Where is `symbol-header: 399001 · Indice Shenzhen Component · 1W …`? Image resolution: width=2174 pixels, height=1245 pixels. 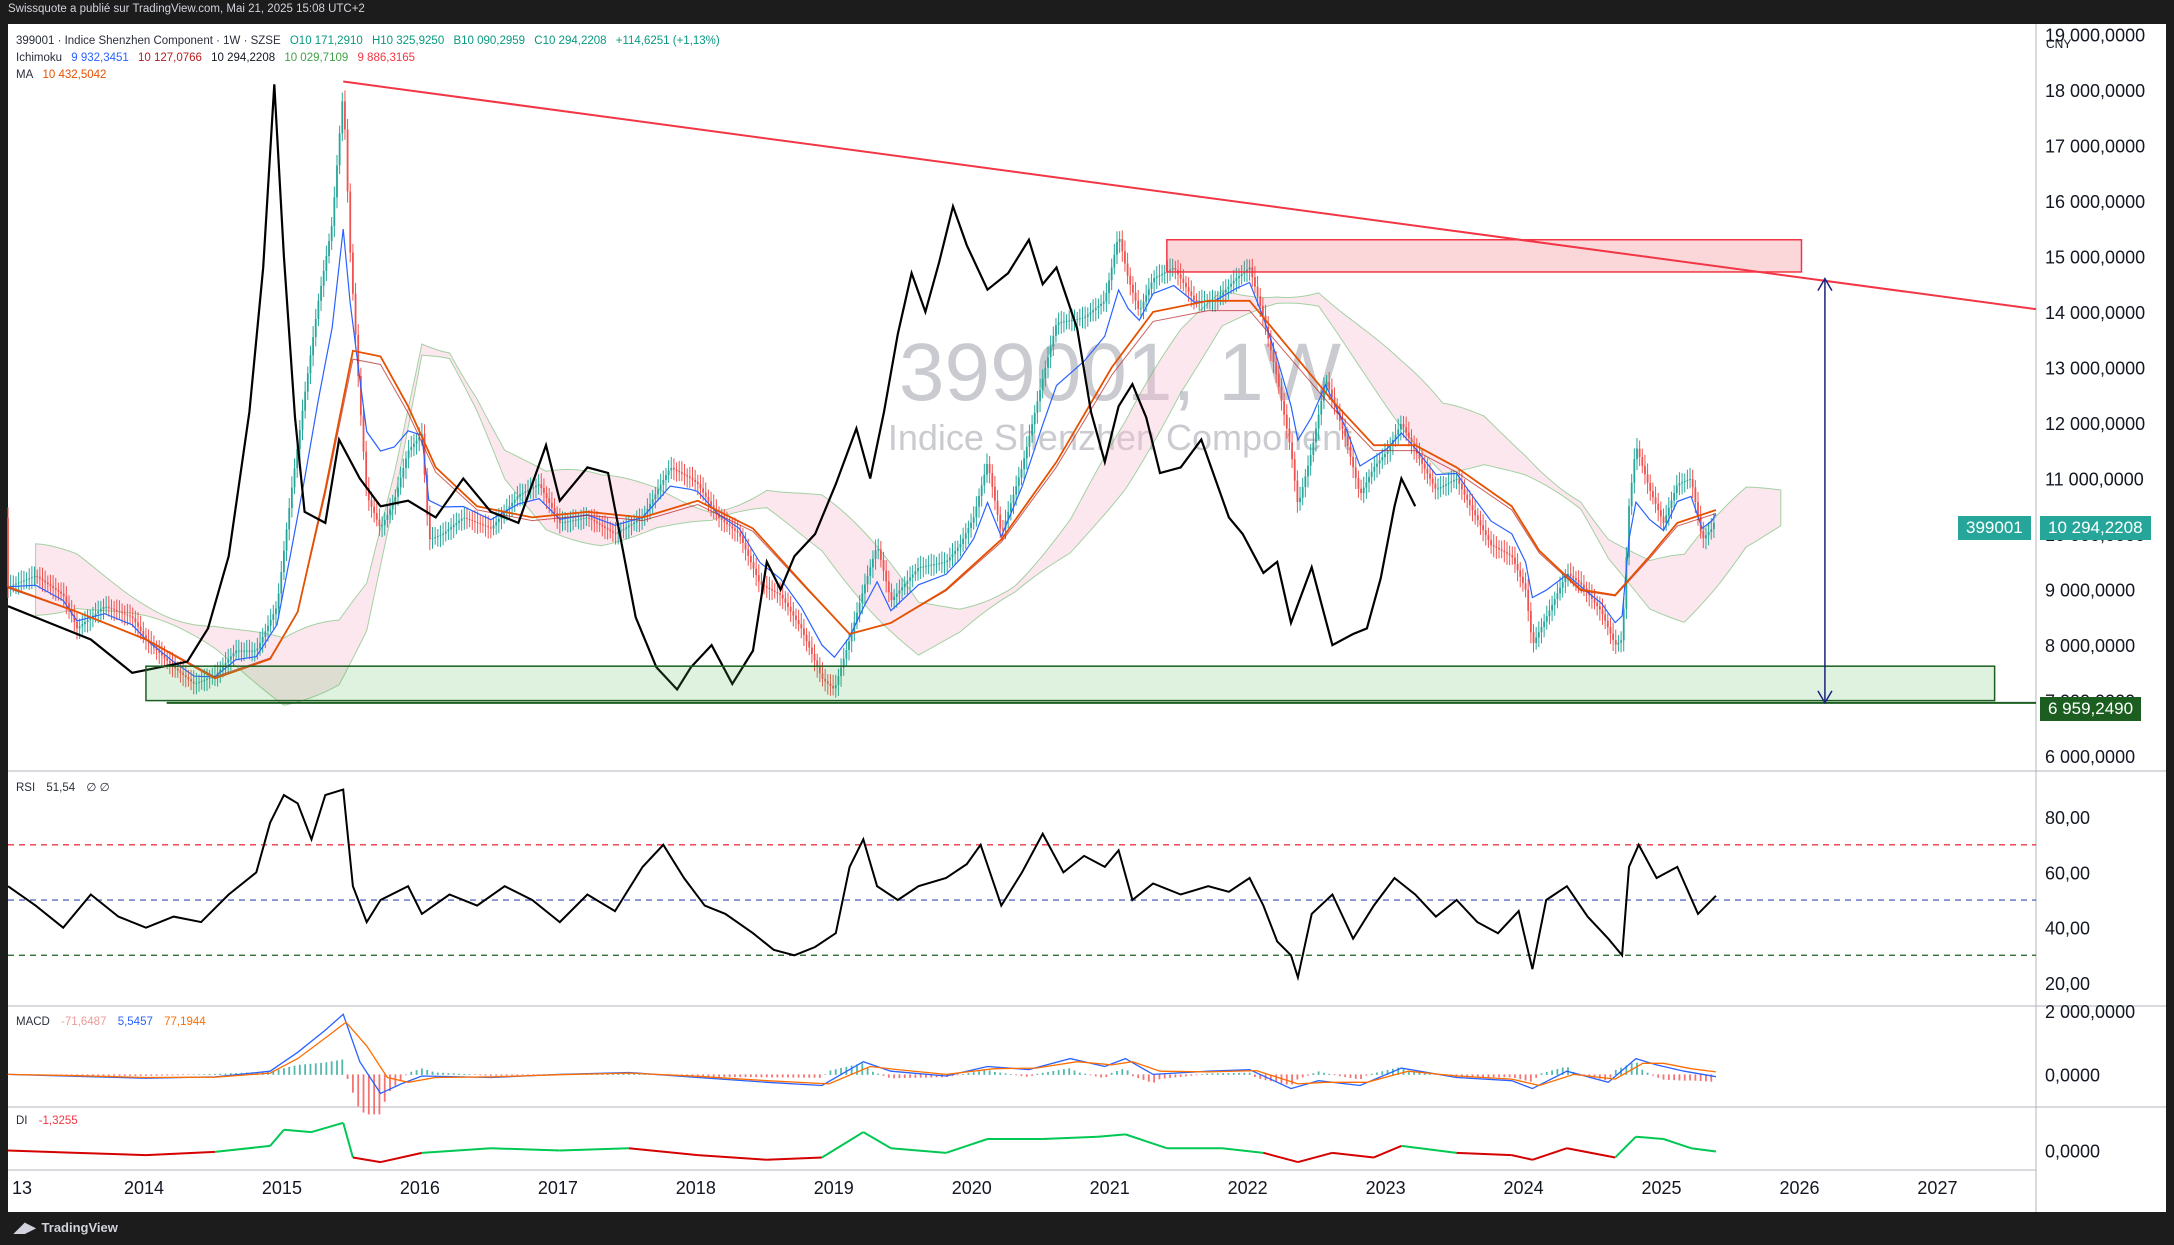
symbol-header: 399001 · Indice Shenzhen Component · 1W … is located at coordinates (371, 41).